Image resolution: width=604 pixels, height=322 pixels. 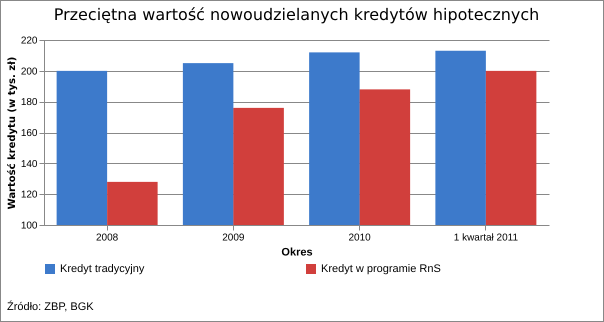 I want to click on y-tick-label: 160, so click(x=29, y=133).